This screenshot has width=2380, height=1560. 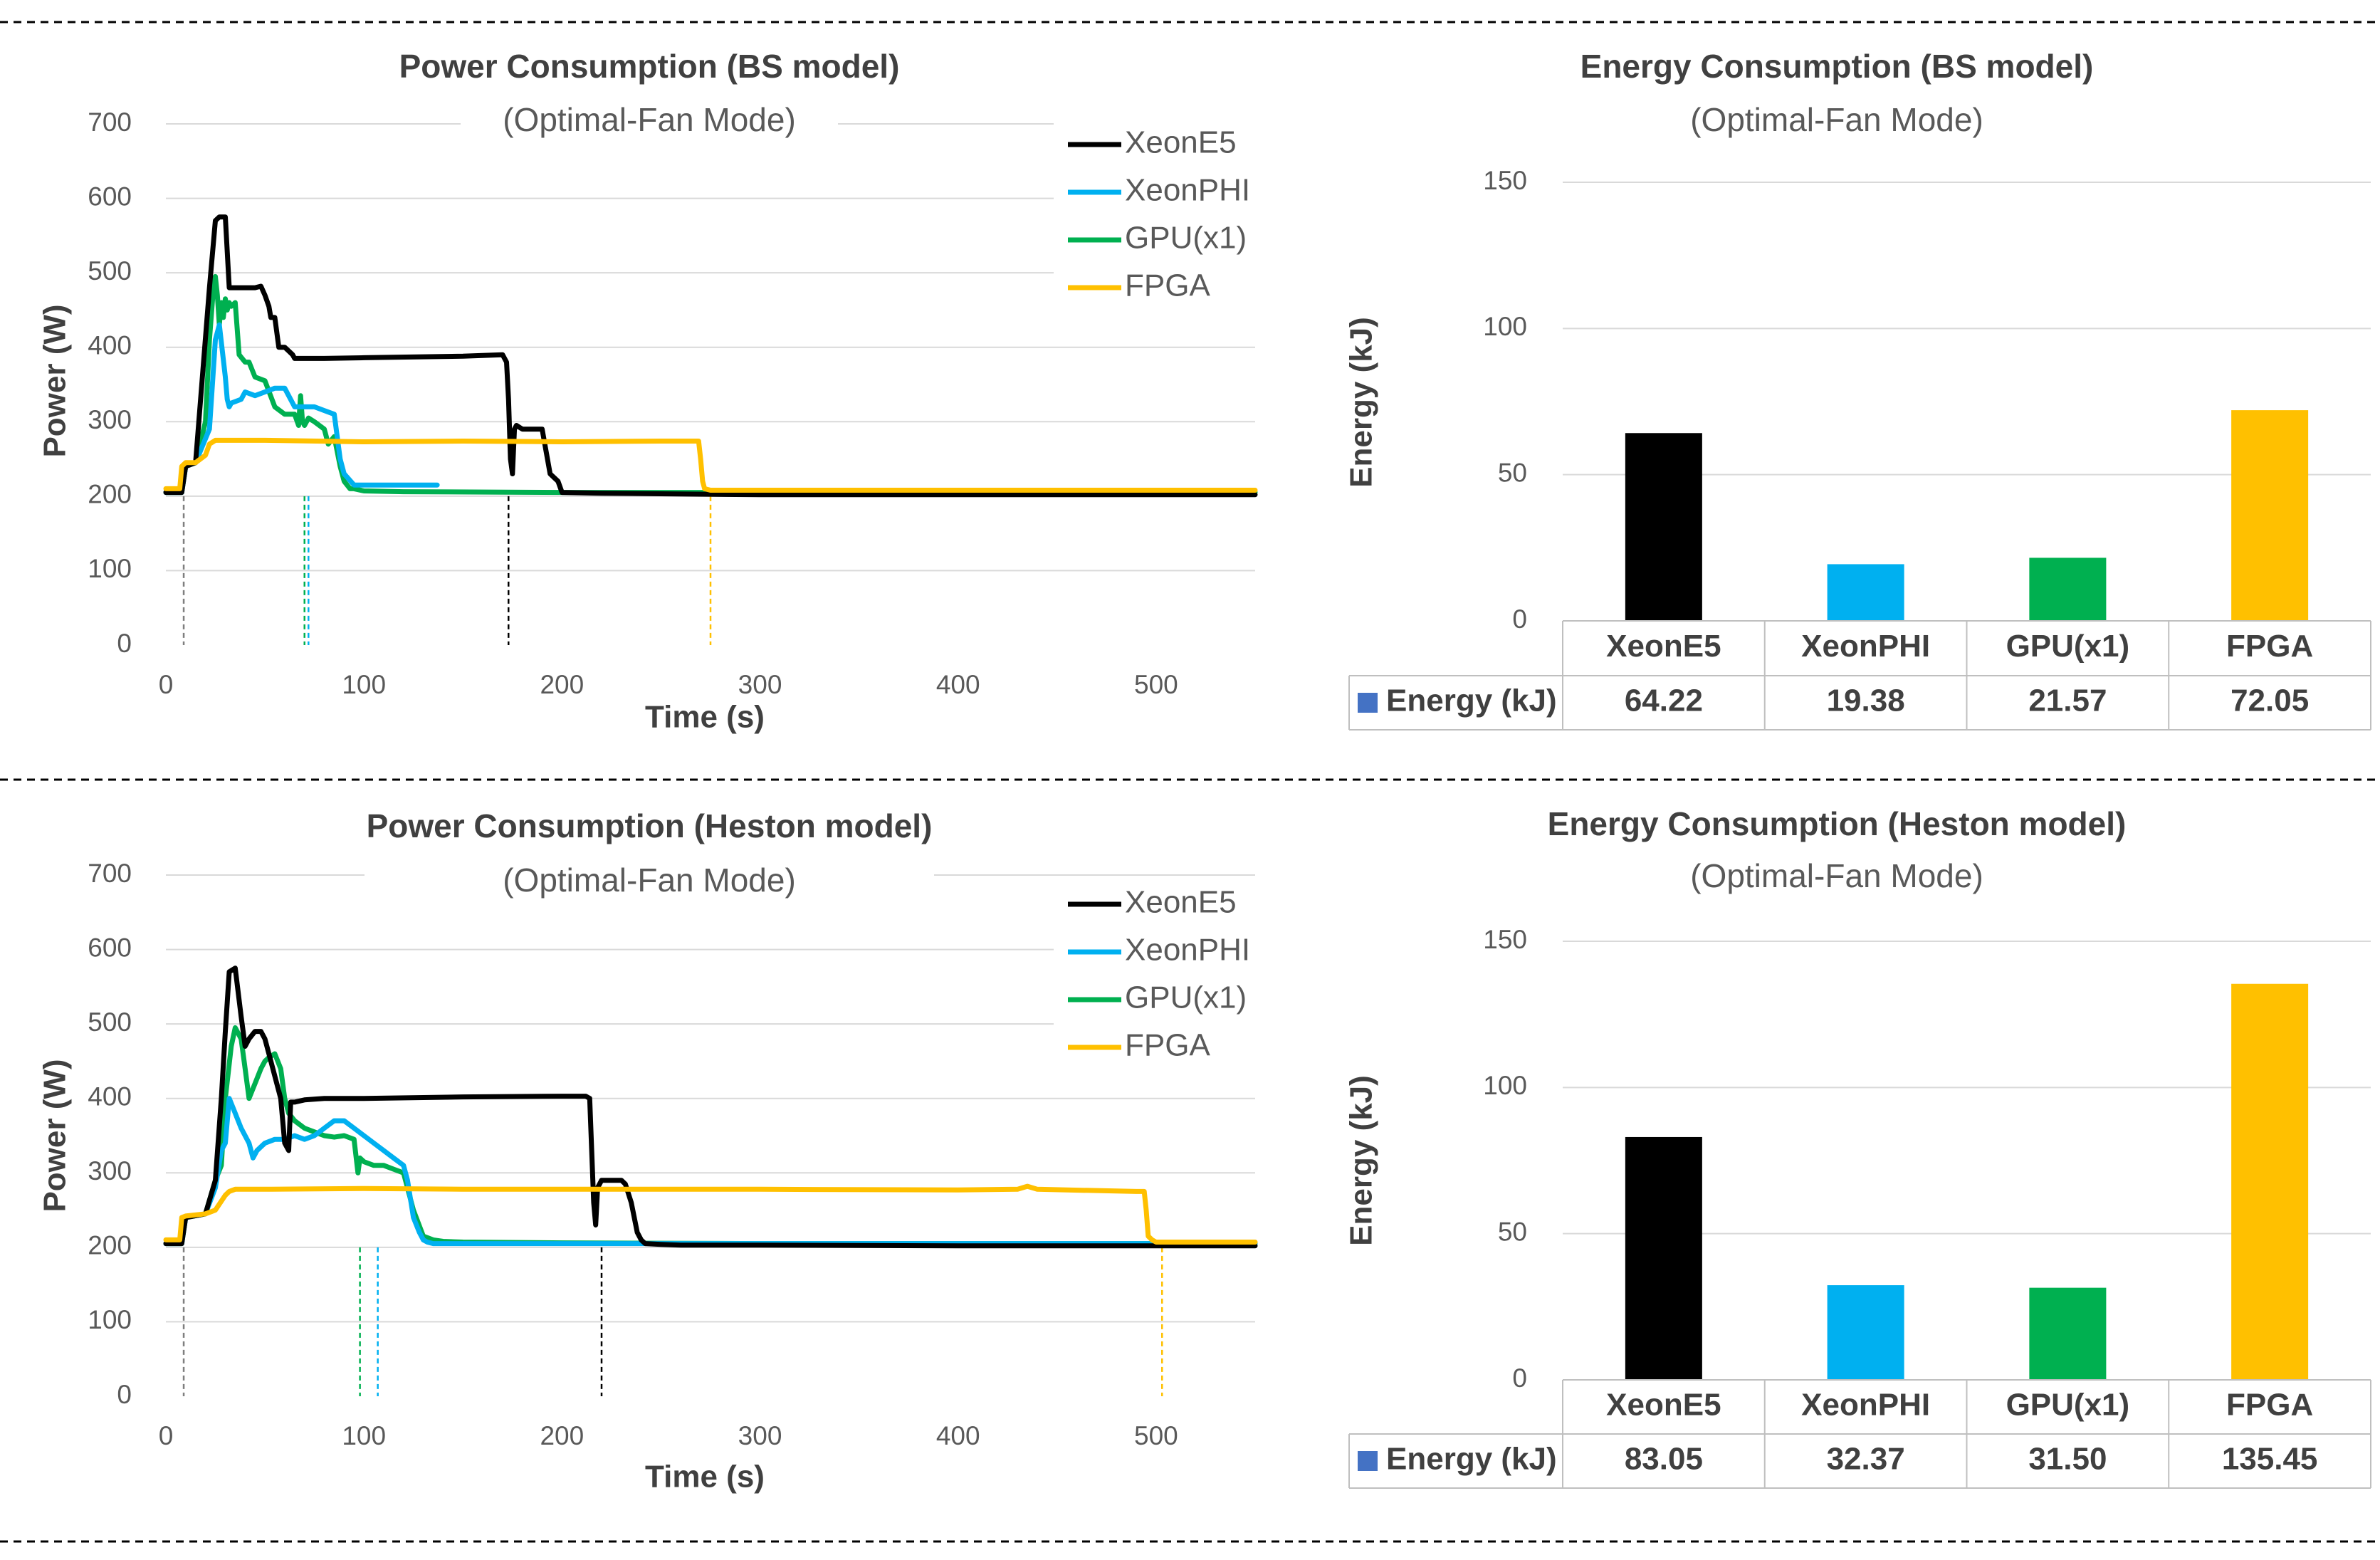 What do you see at coordinates (1866, 1459) in the screenshot?
I see `data-table-value: 32.37` at bounding box center [1866, 1459].